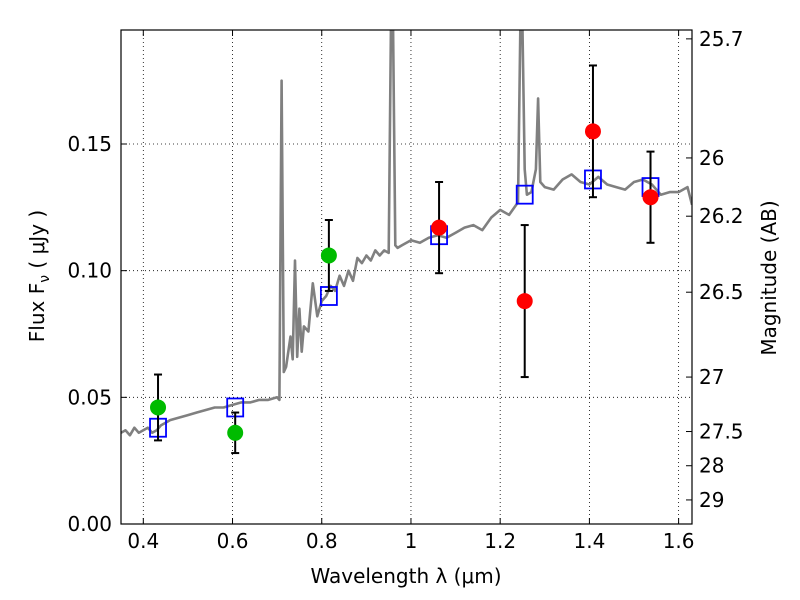 The height and width of the screenshot is (600, 800). What do you see at coordinates (769, 277) in the screenshot?
I see `right-axis-label: Magnitude (AB)` at bounding box center [769, 277].